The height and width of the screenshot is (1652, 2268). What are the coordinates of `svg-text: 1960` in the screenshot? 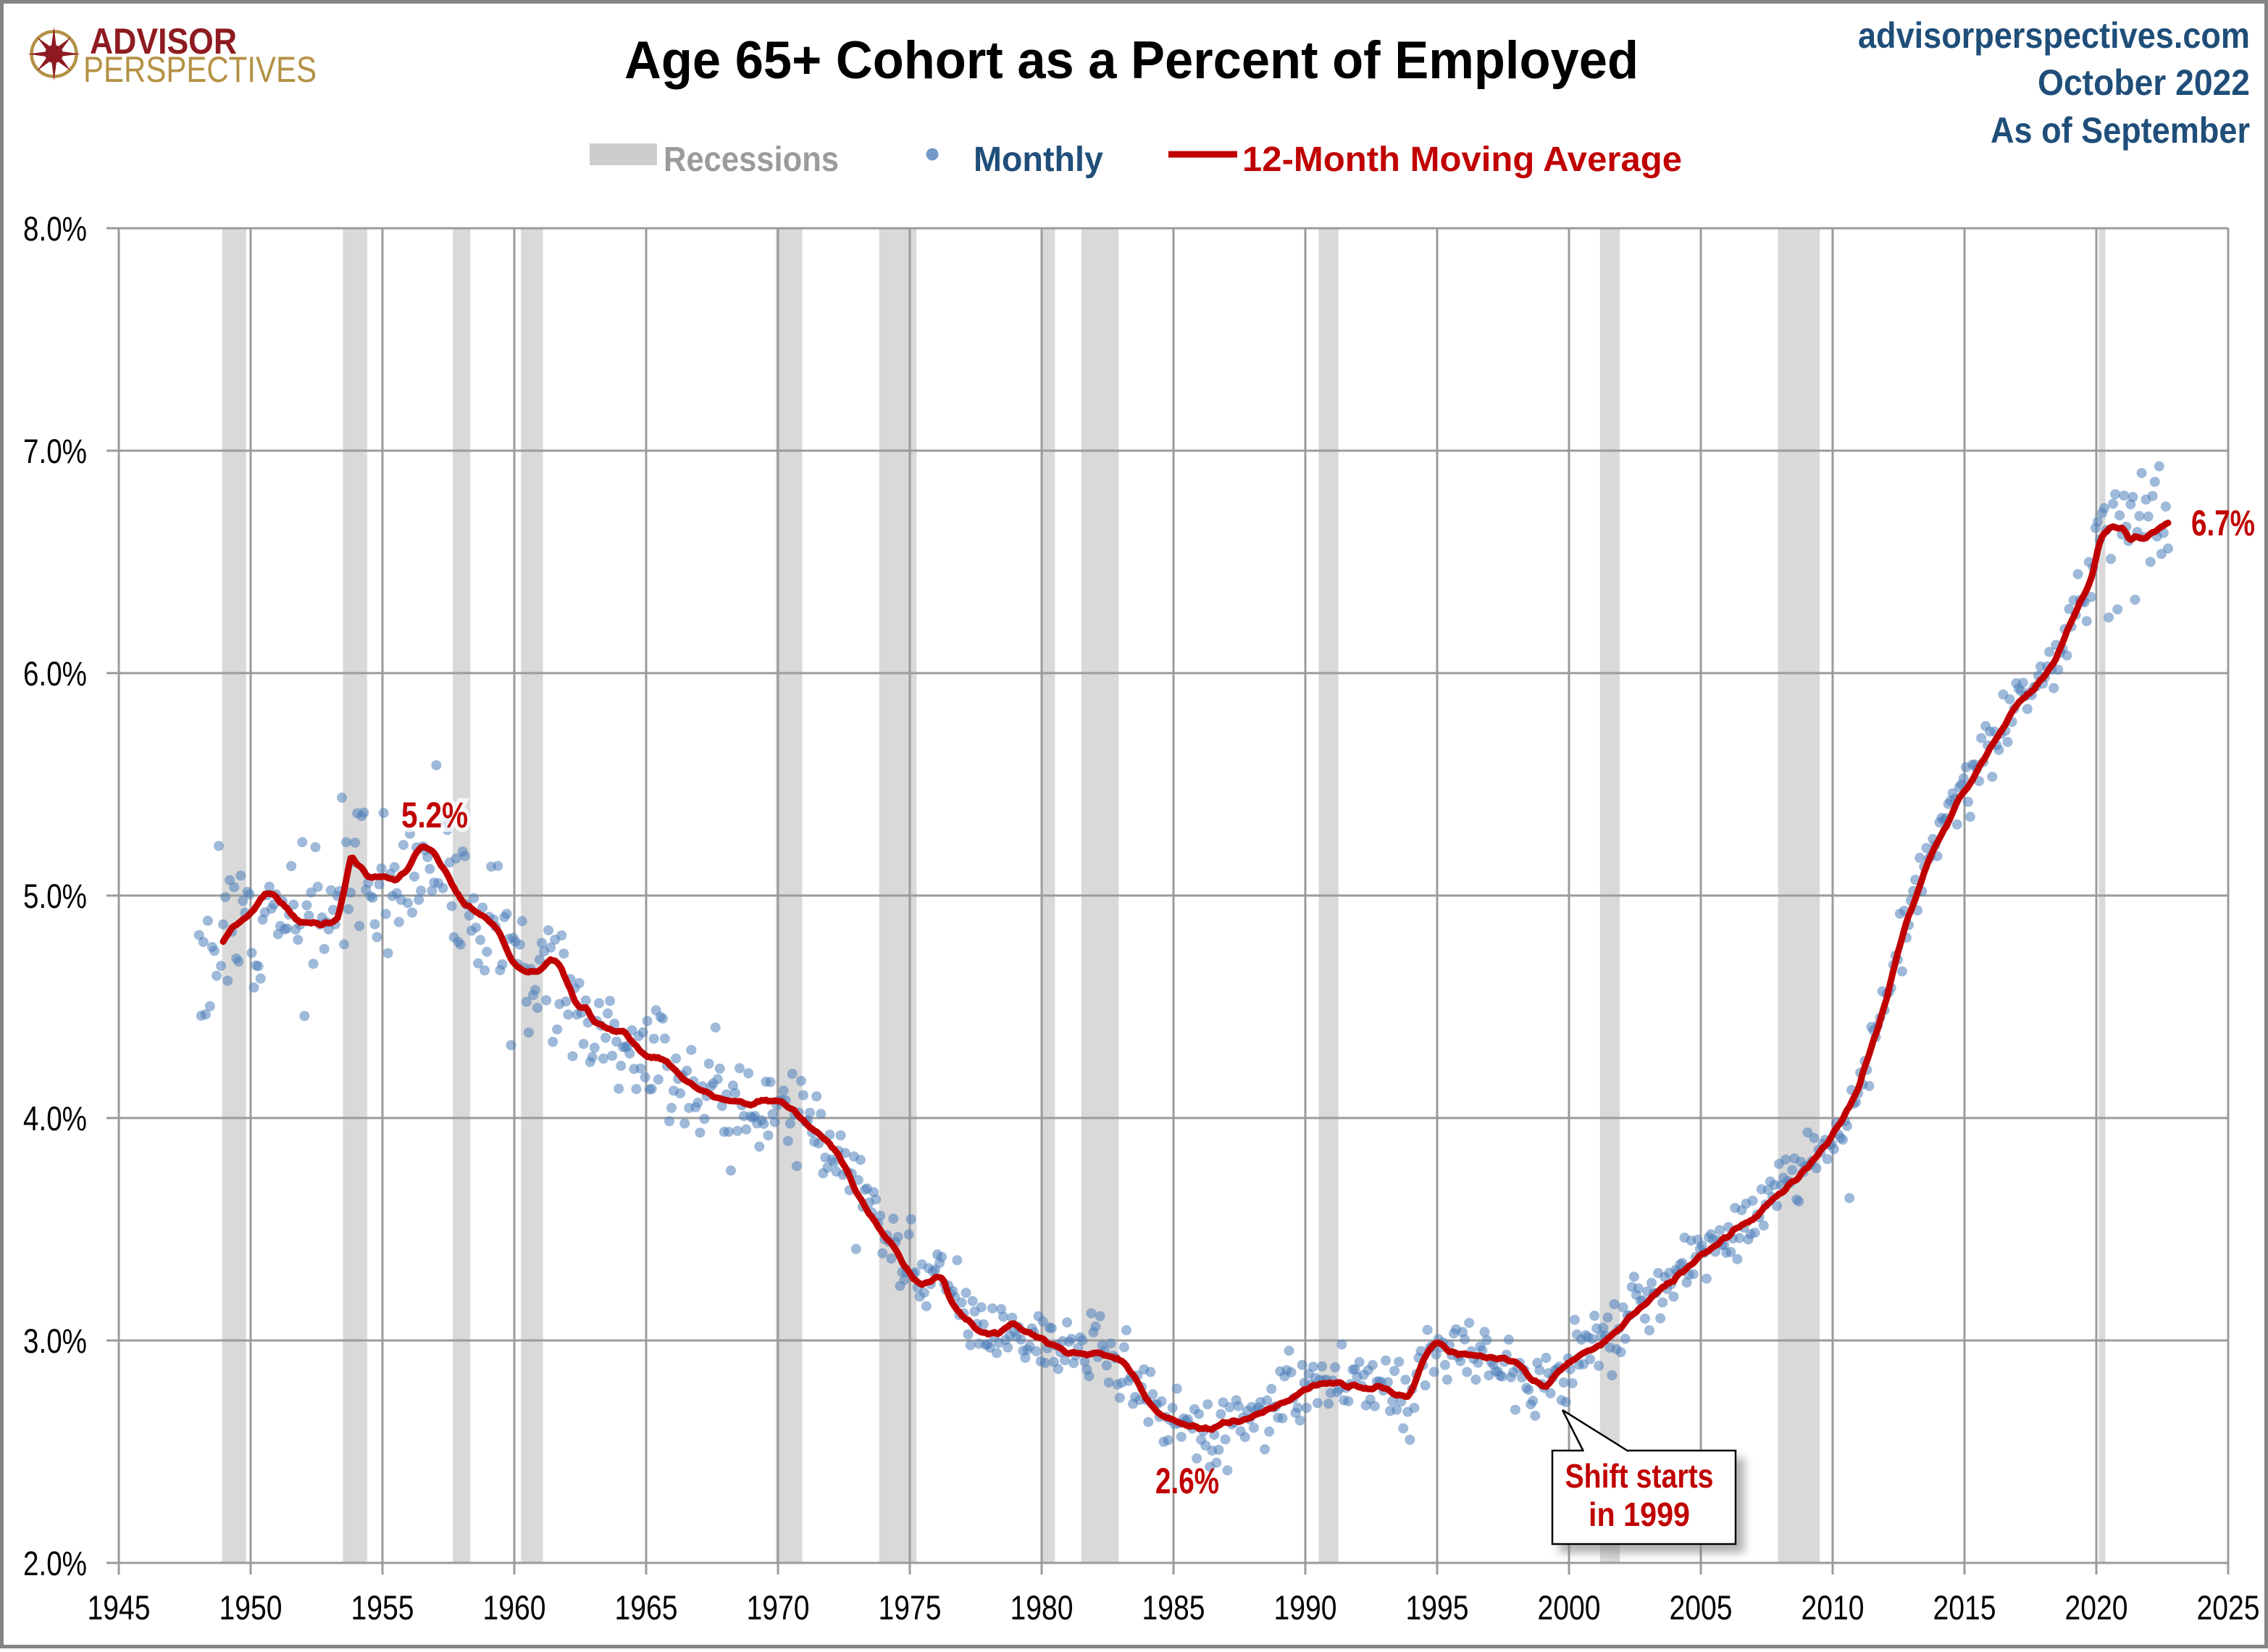 It's located at (514, 1607).